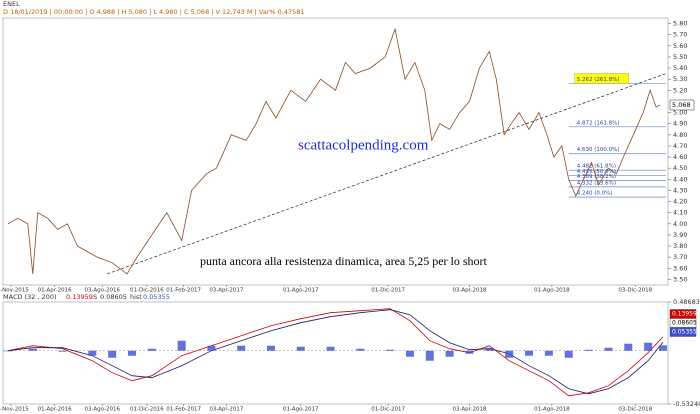 This screenshot has height=414, width=700. I want to click on last-price-box, so click(682, 105).